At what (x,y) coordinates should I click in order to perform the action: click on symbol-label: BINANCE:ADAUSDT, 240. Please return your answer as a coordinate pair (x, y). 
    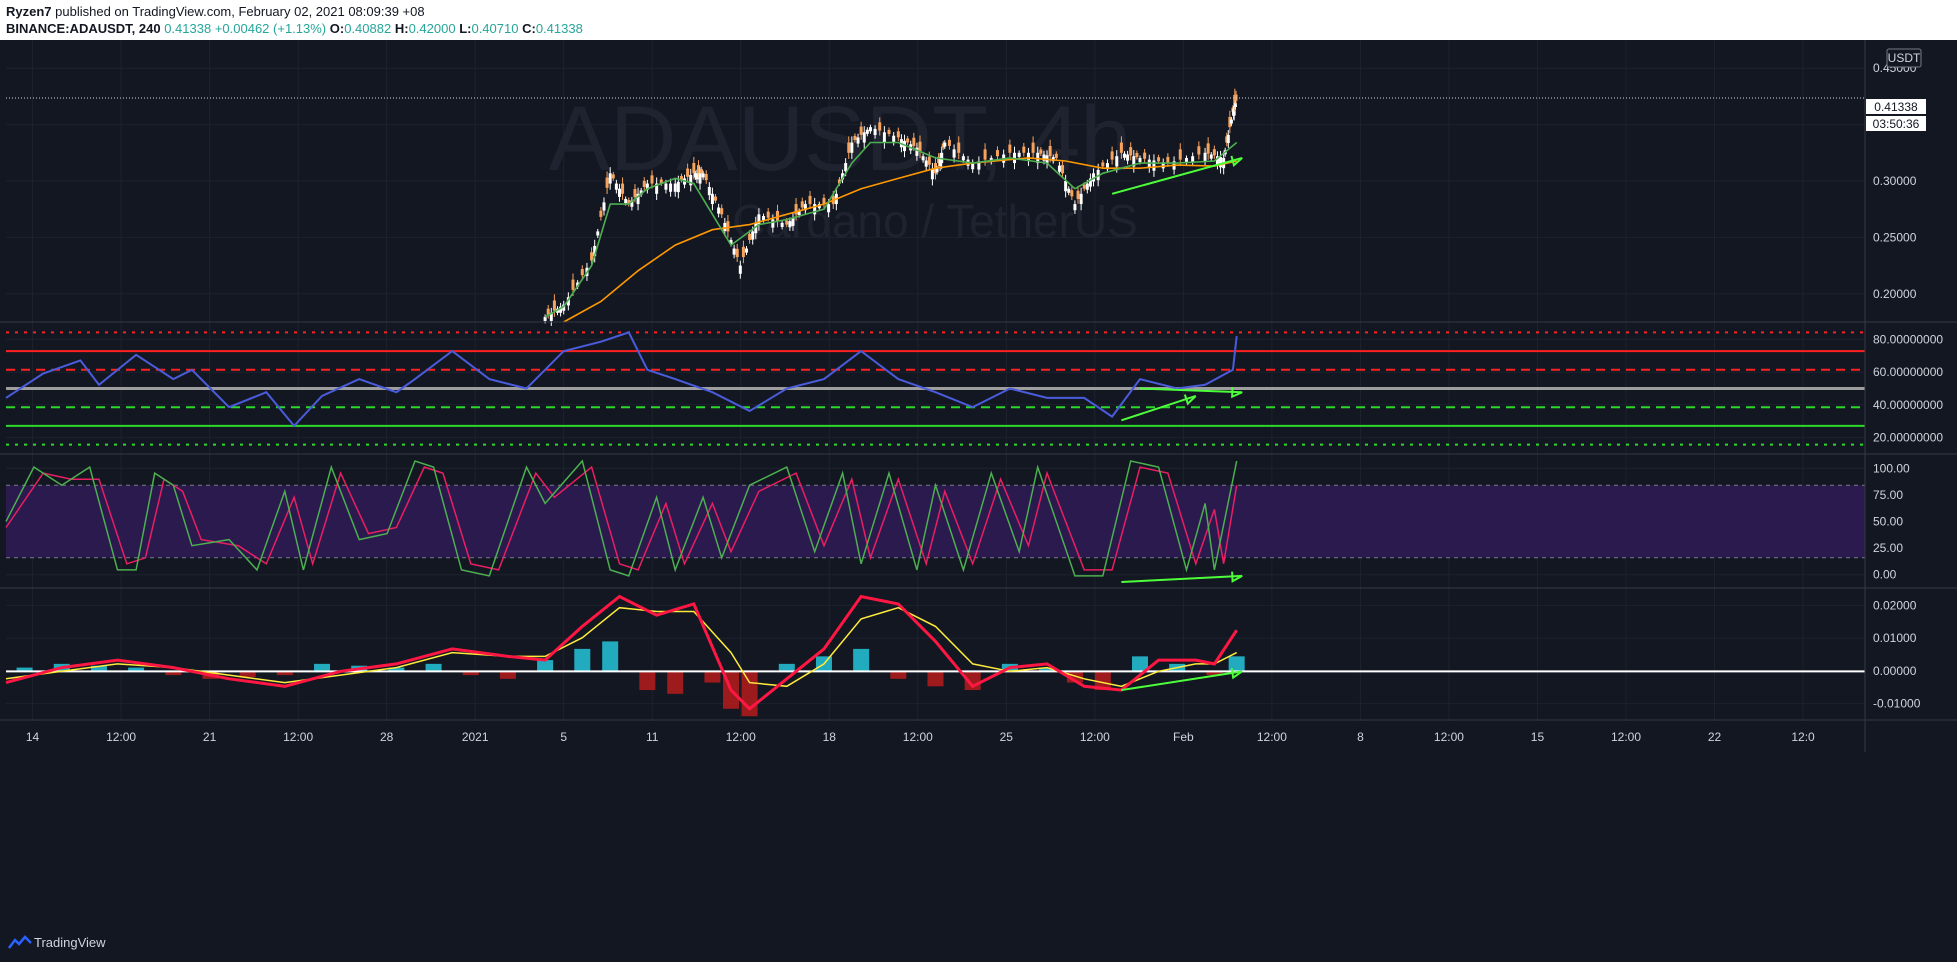
    Looking at the image, I should click on (83, 28).